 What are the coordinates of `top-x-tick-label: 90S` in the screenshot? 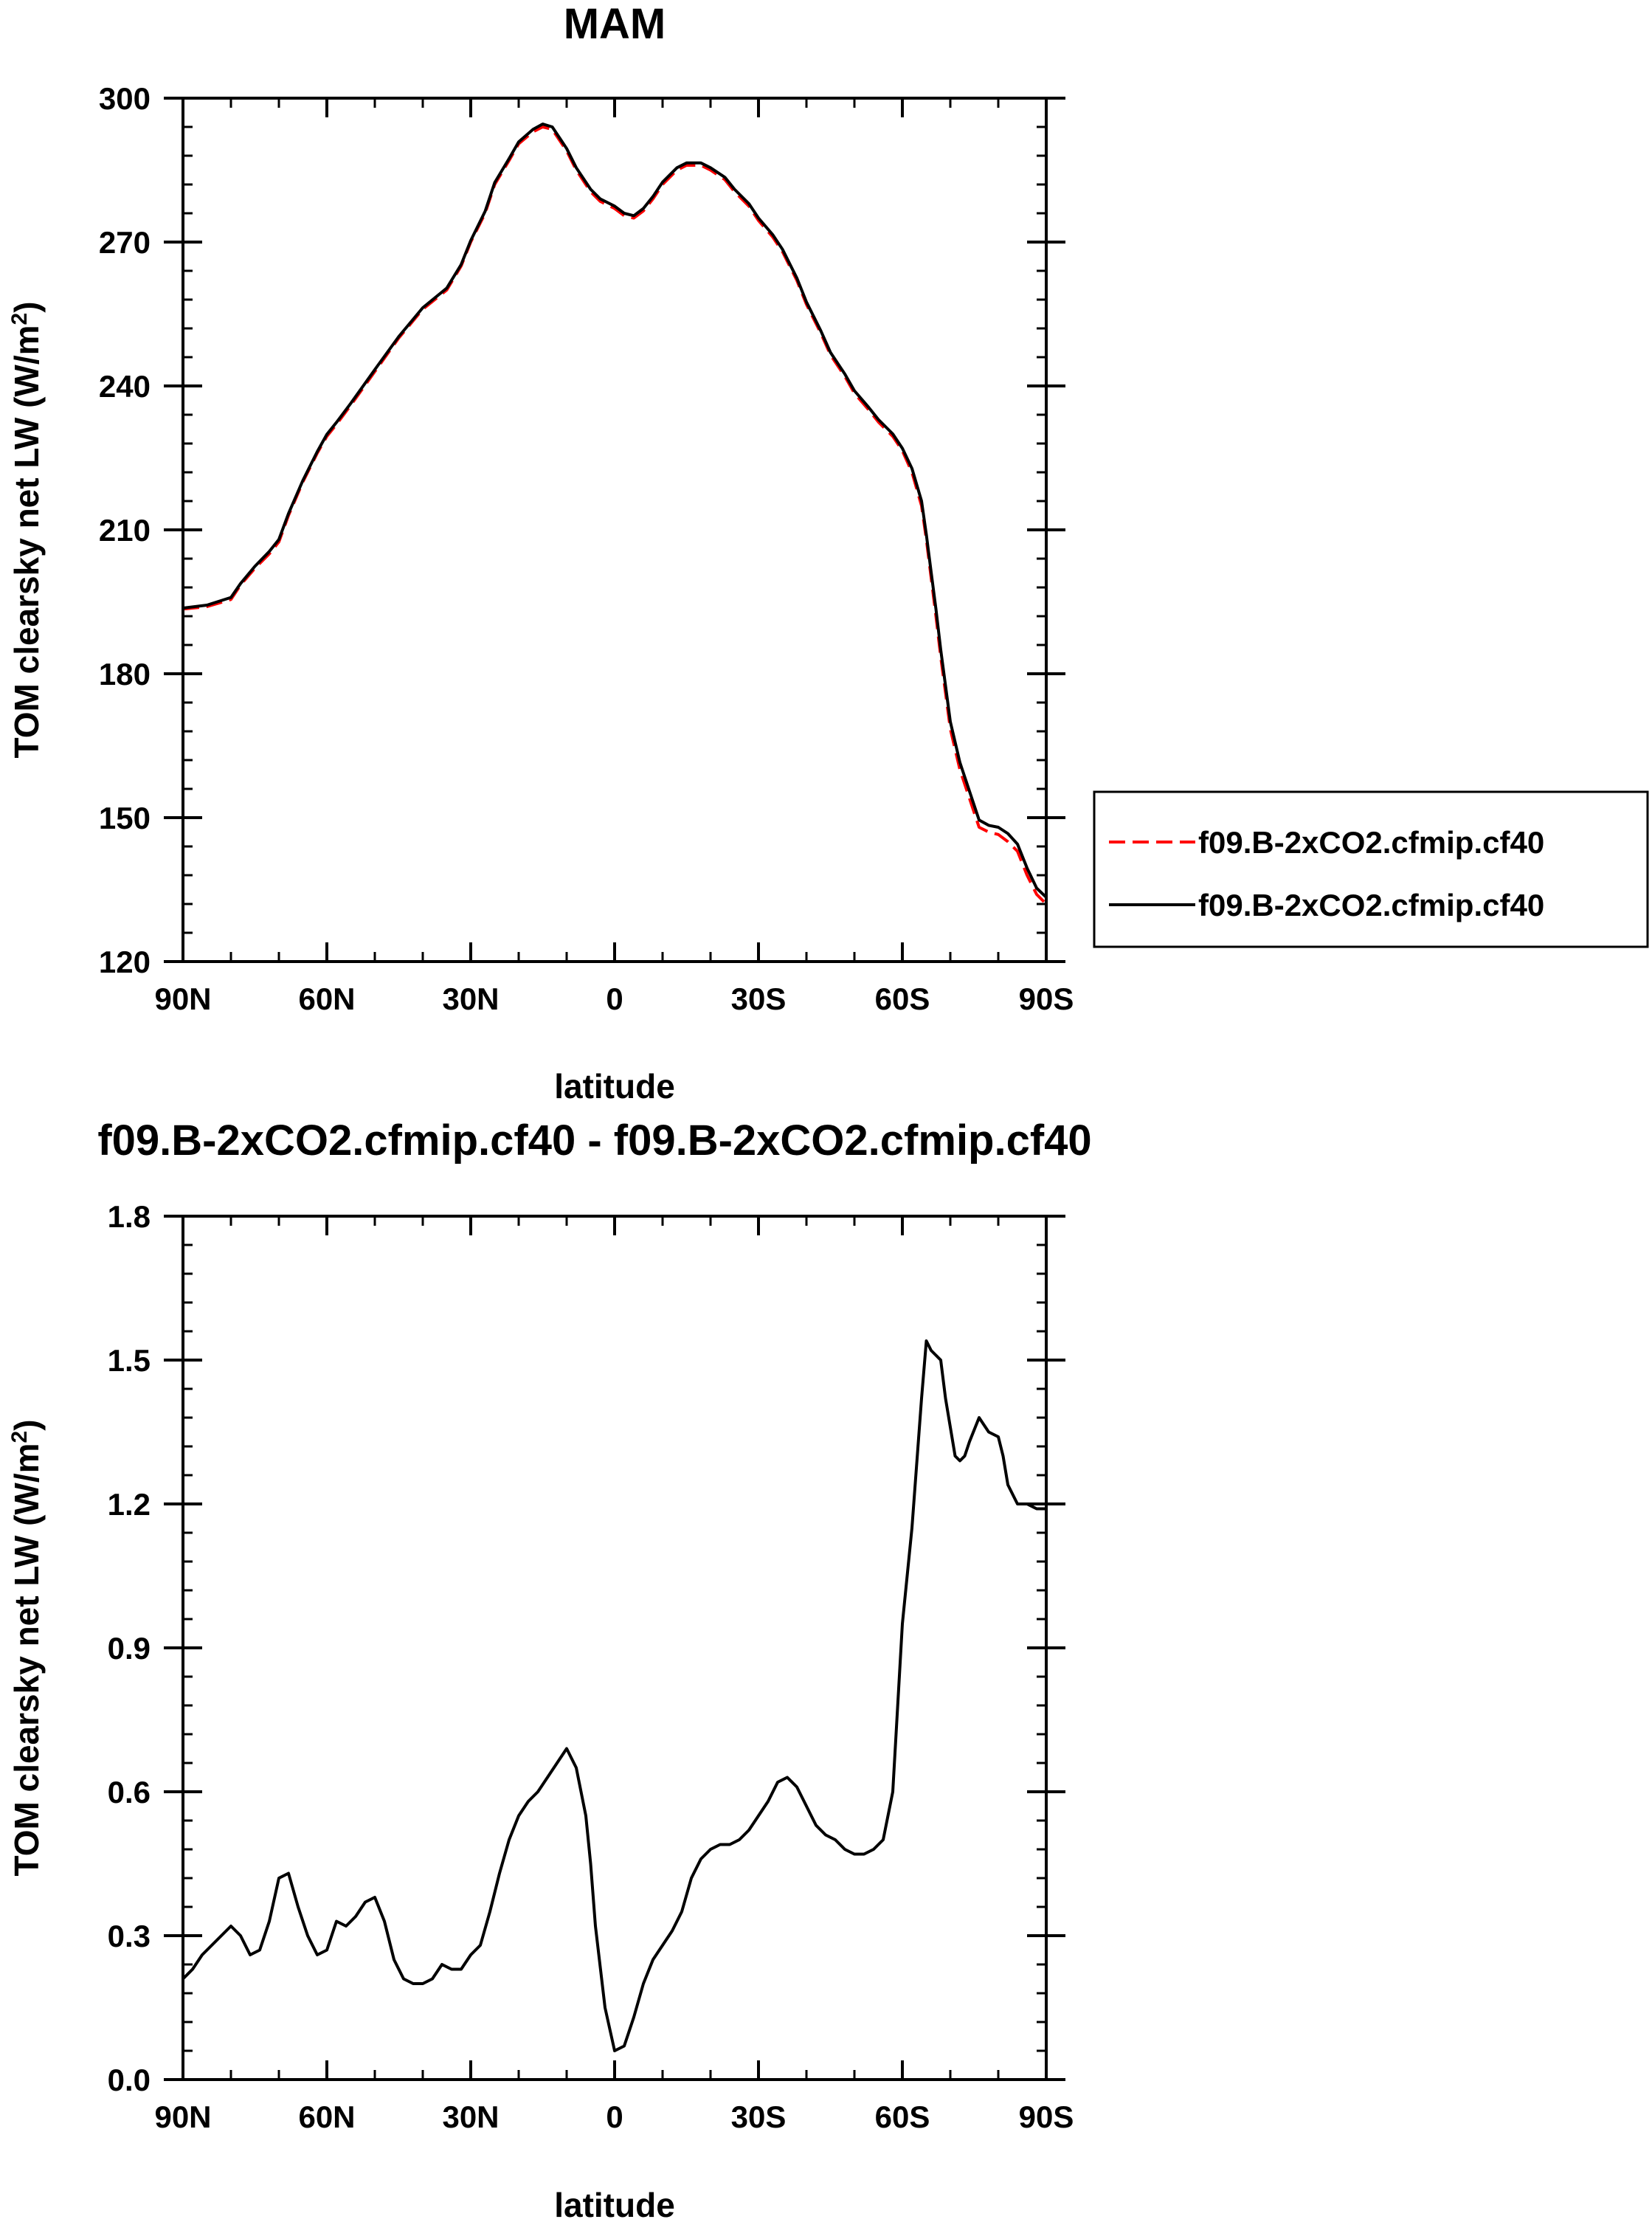 It's located at (1047, 998).